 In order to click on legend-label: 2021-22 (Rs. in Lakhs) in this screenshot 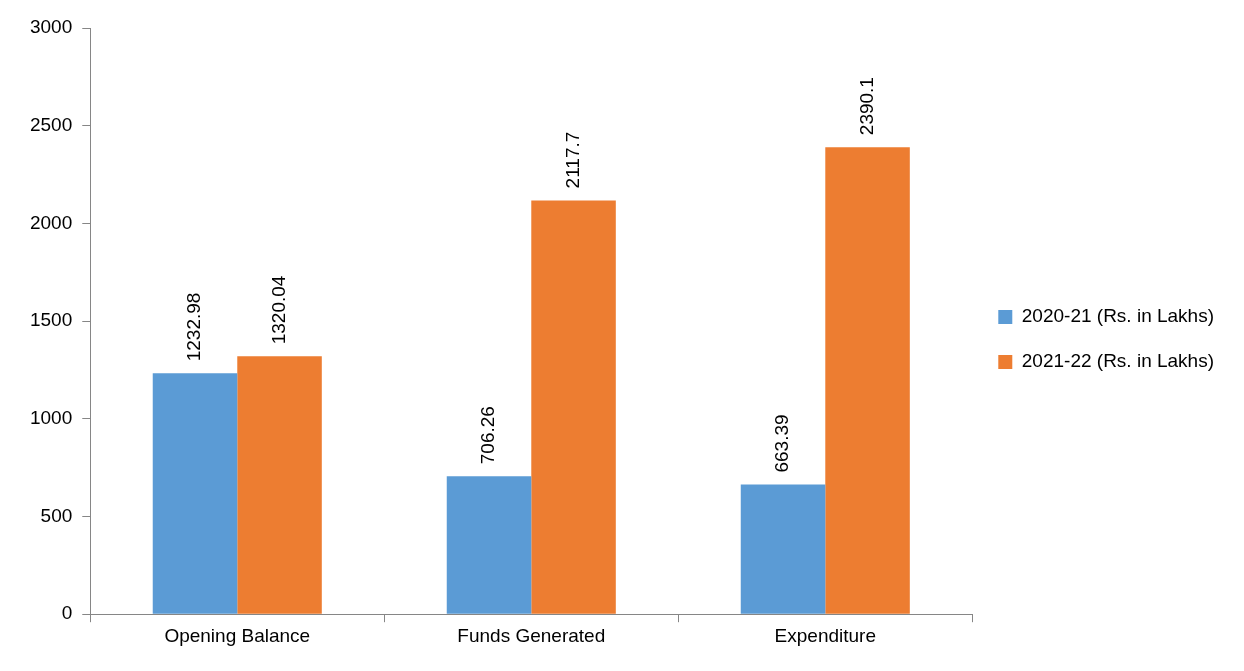, I will do `click(1118, 361)`.